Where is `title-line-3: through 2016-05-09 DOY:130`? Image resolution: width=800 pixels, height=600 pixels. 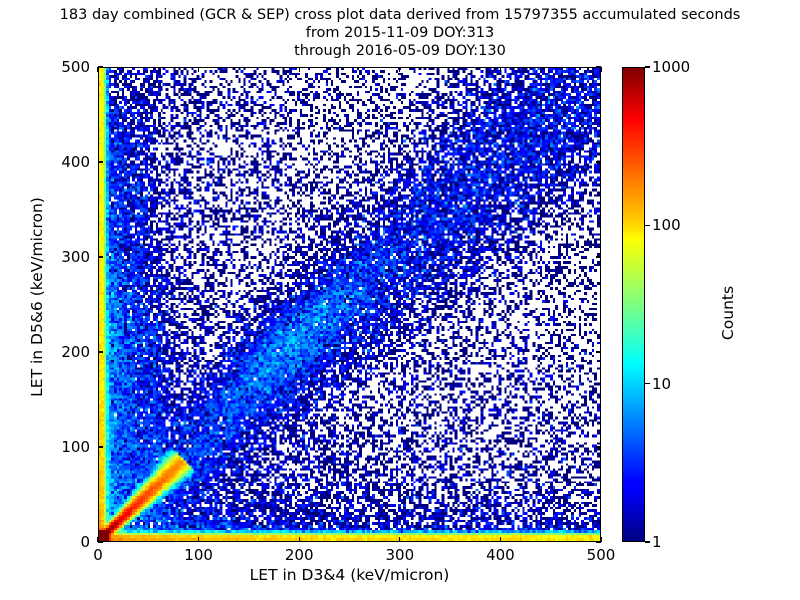 title-line-3: through 2016-05-09 DOY:130 is located at coordinates (400, 51).